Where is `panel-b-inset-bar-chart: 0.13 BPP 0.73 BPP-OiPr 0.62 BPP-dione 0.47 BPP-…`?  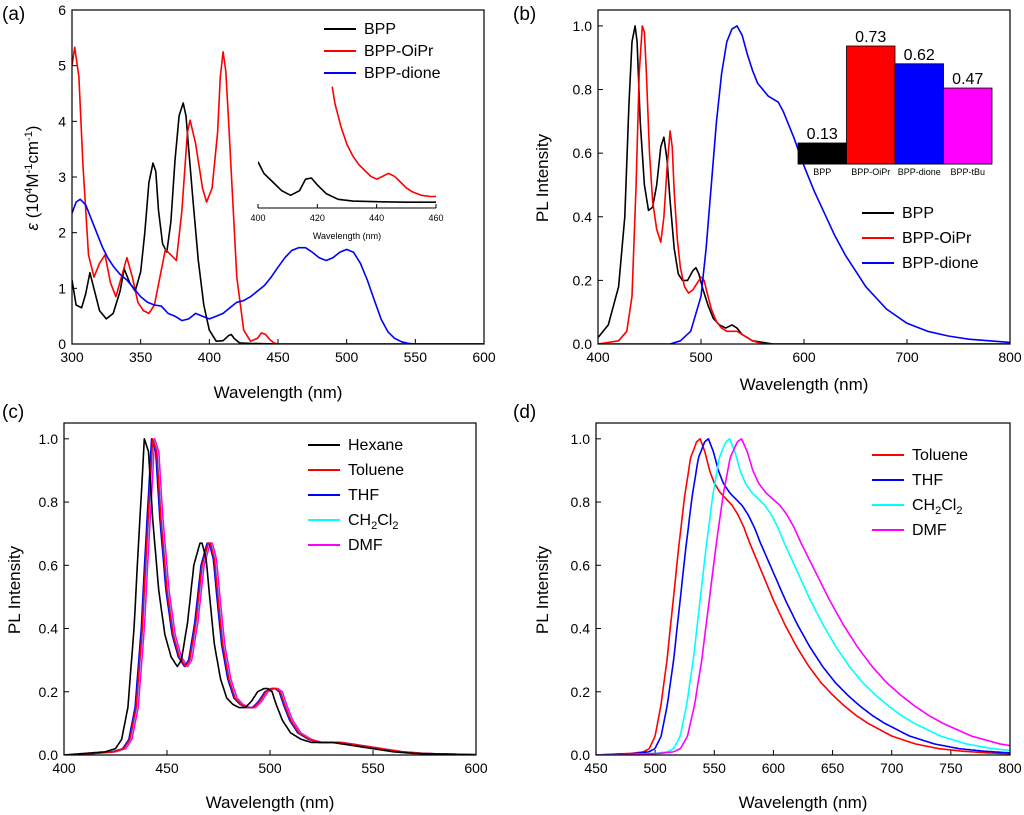 panel-b-inset-bar-chart: 0.13 BPP 0.73 BPP-OiPr 0.62 BPP-dione 0.47 BPP-… is located at coordinates (895, 103).